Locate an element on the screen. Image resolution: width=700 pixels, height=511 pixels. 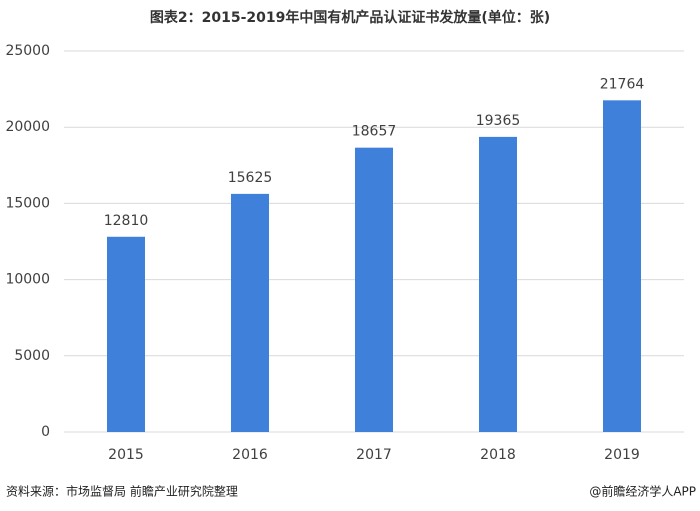
y-tick-label: 5000 is located at coordinates (32, 356).